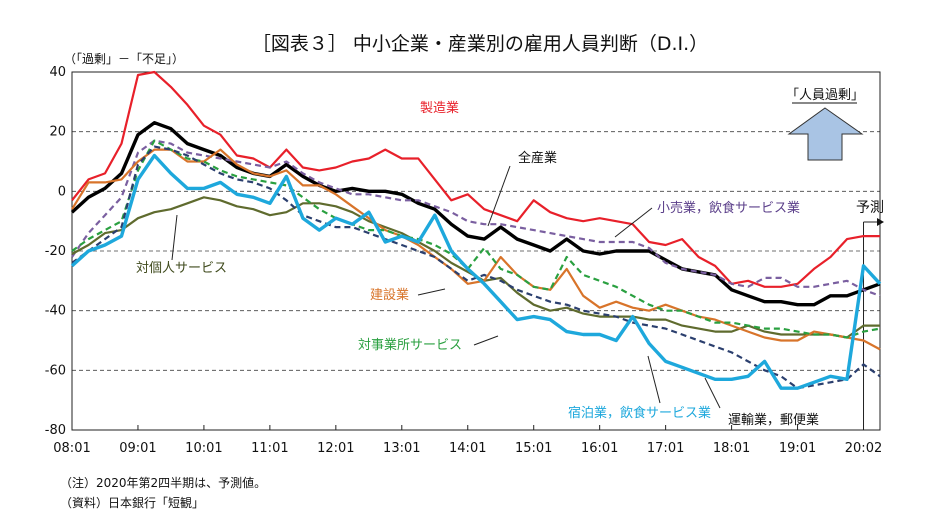 Image resolution: width=942 pixels, height=528 pixels. I want to click on x-tick-label: 17:01, so click(665, 448).